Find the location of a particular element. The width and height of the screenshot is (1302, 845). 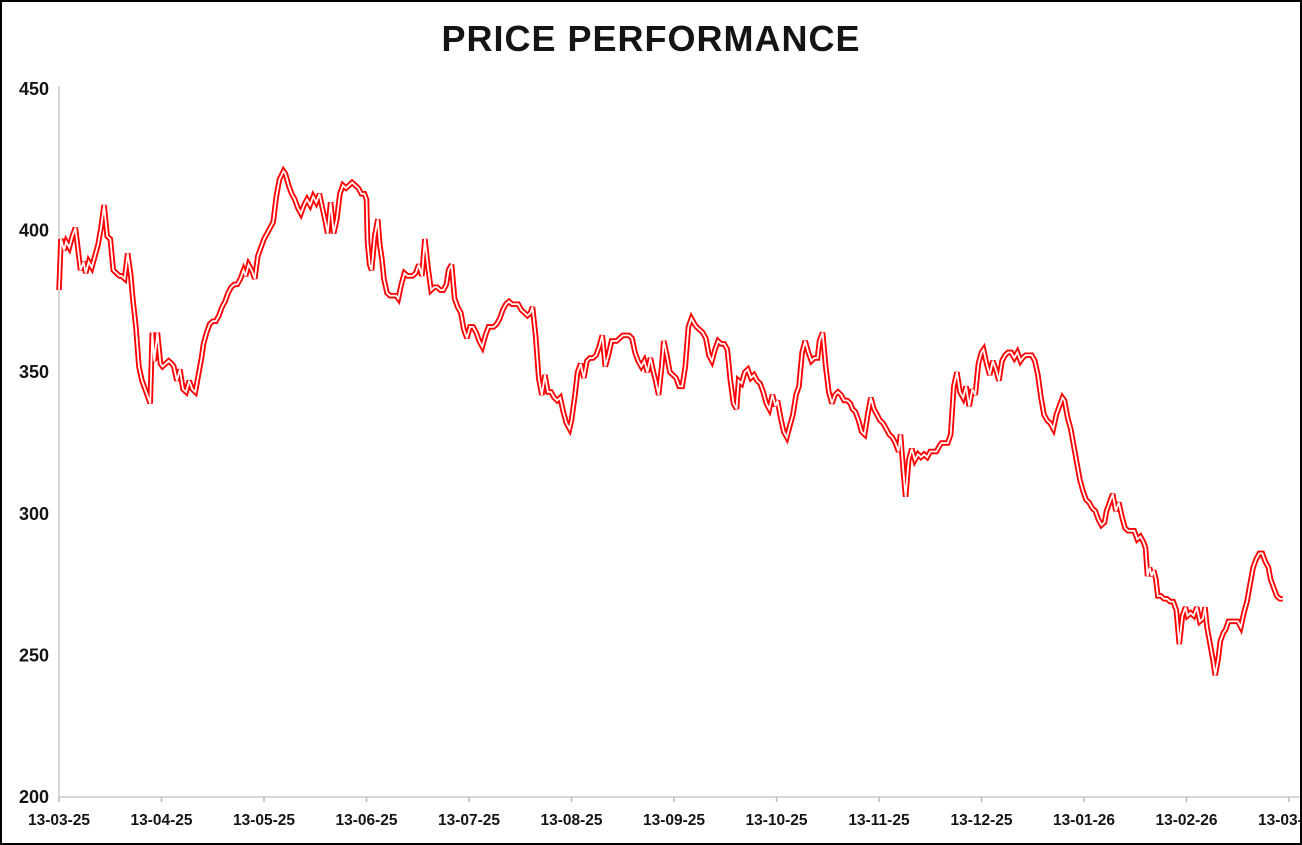

y-axis-label: 200 is located at coordinates (34, 797).